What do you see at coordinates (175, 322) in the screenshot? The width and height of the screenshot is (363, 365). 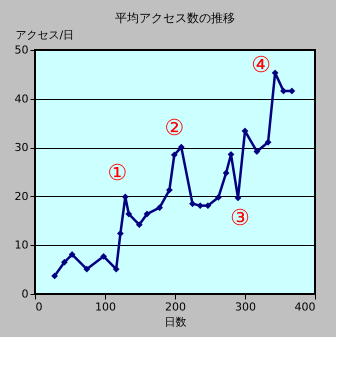 I see `x-axis-title: 日数` at bounding box center [175, 322].